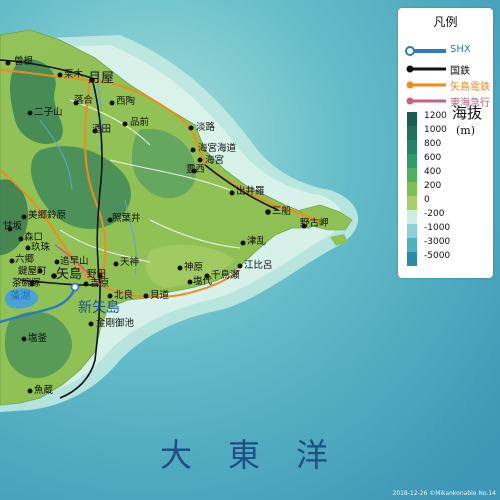 The image size is (500, 500). What do you see at coordinates (434, 214) in the screenshot?
I see `elevation-label: -200` at bounding box center [434, 214].